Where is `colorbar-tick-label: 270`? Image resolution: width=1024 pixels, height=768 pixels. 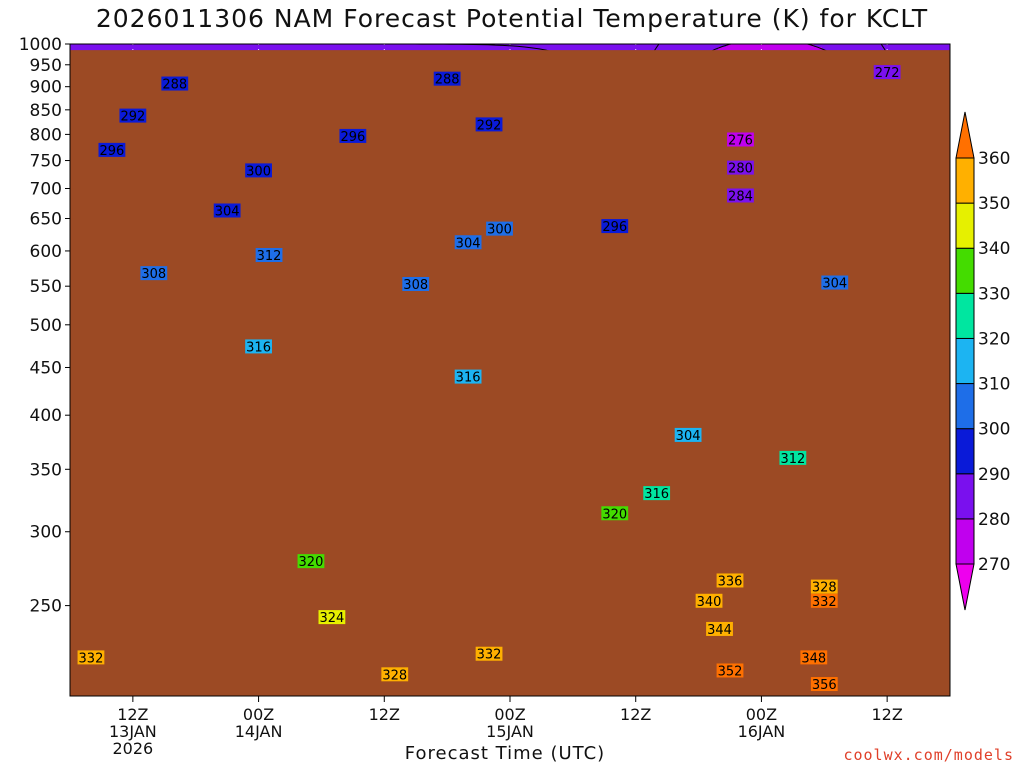
colorbar-tick-label: 270 is located at coordinates (994, 565).